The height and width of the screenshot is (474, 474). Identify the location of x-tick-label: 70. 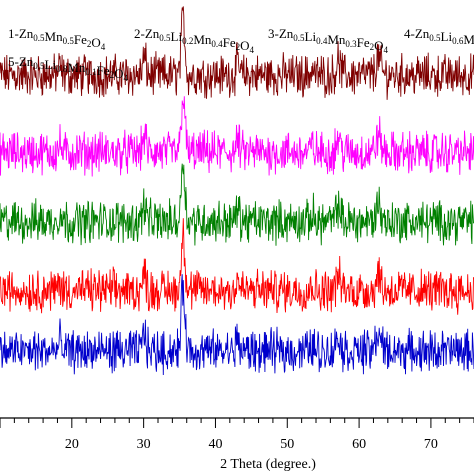
(431, 444).